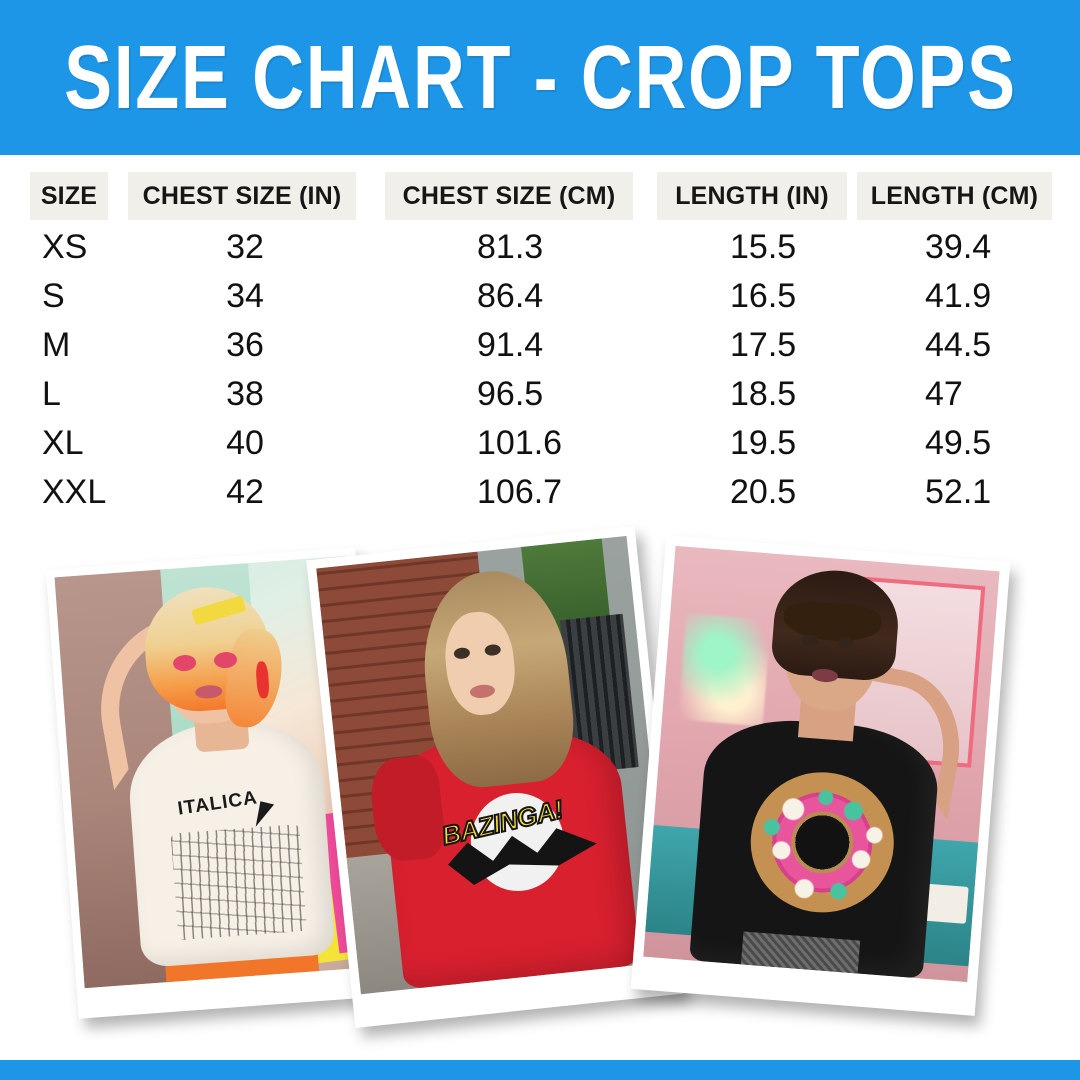  What do you see at coordinates (510, 247) in the screenshot?
I see `cell-chest-cm: 81.3` at bounding box center [510, 247].